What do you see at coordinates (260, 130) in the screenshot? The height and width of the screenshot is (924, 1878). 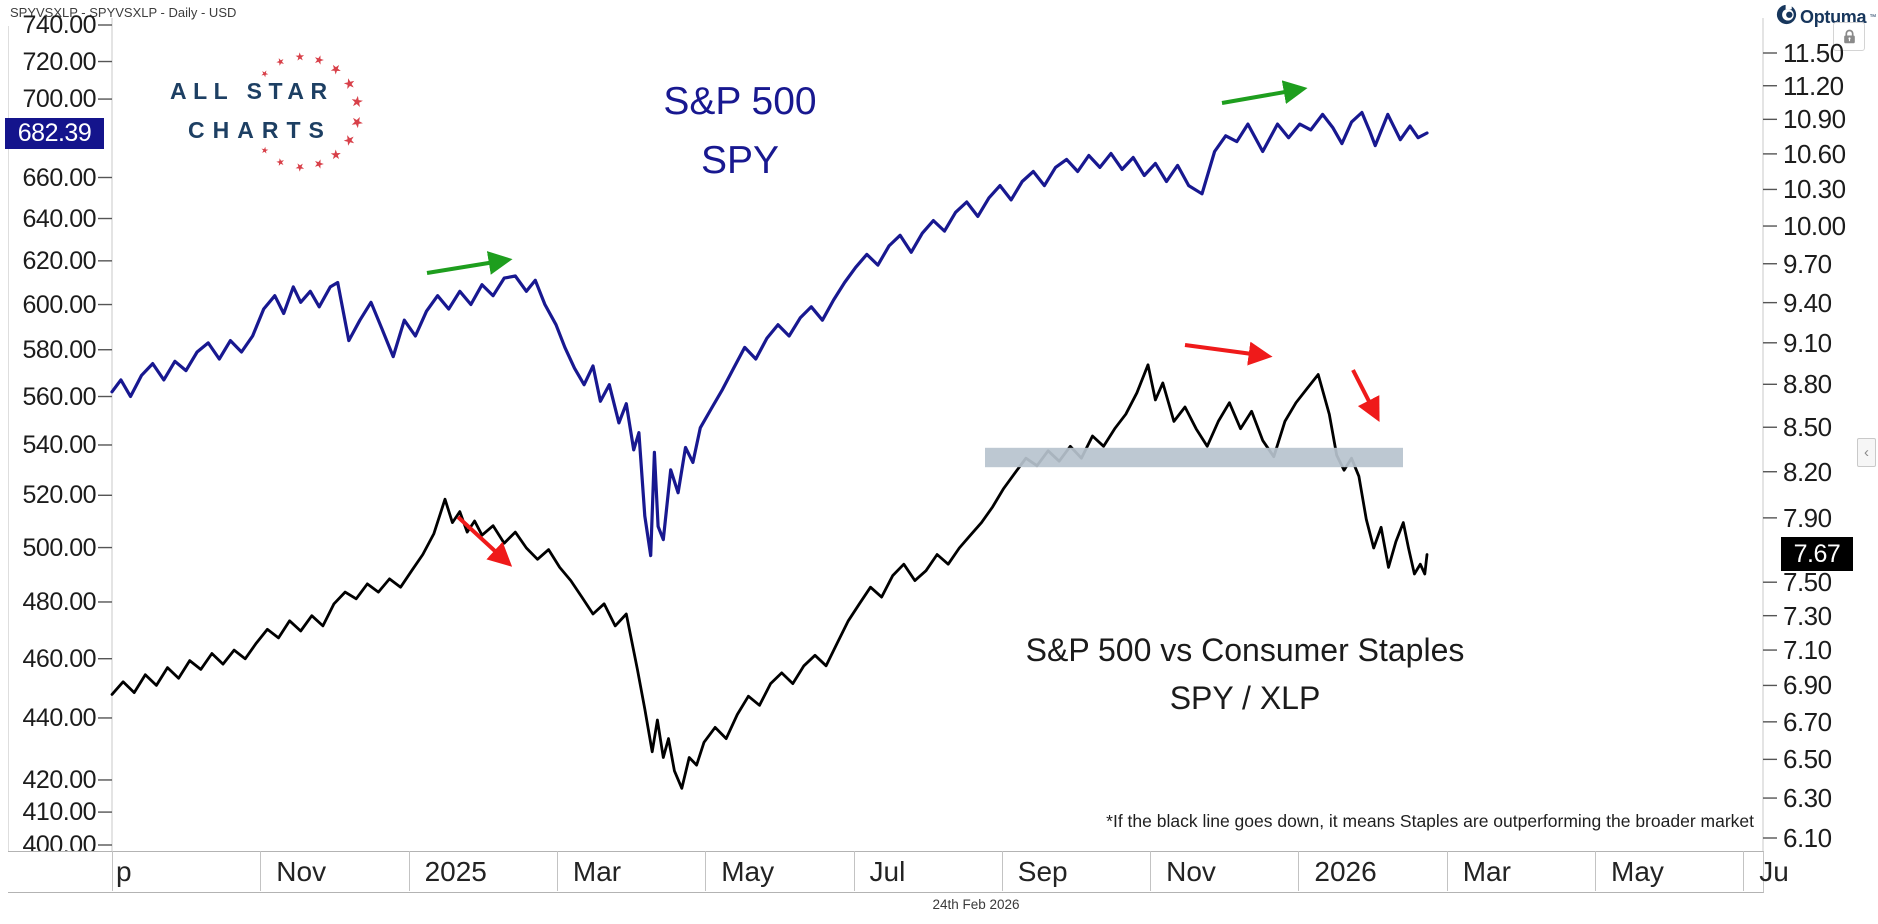 I see `allstar-logo-text-line2: CHARTS` at bounding box center [260, 130].